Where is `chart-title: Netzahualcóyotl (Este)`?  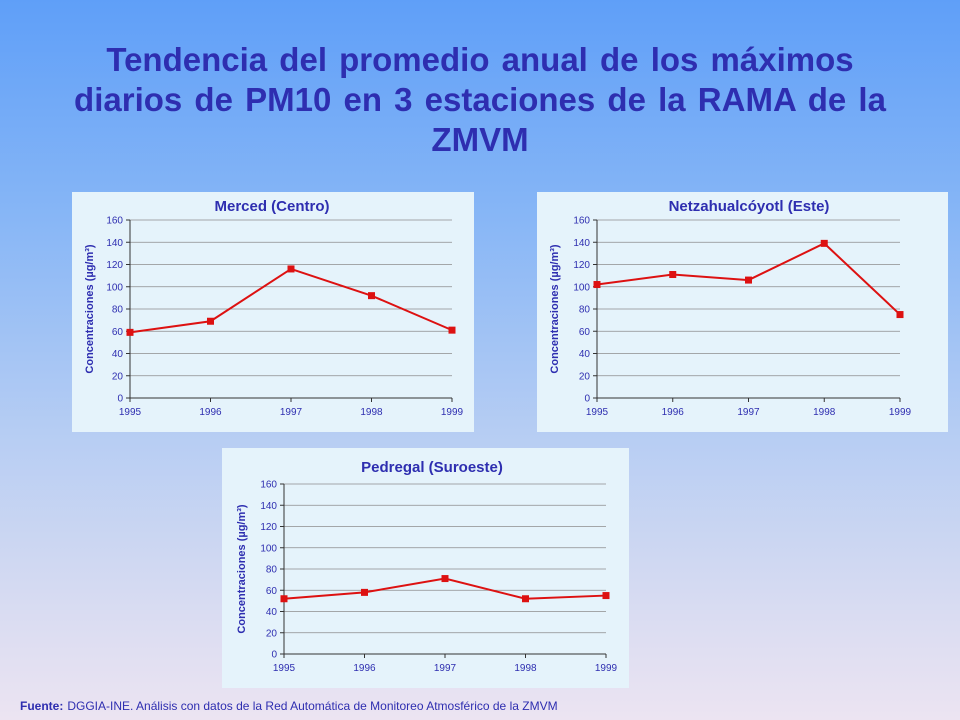
chart-title: Netzahualcóyotl (Este) is located at coordinates (749, 206).